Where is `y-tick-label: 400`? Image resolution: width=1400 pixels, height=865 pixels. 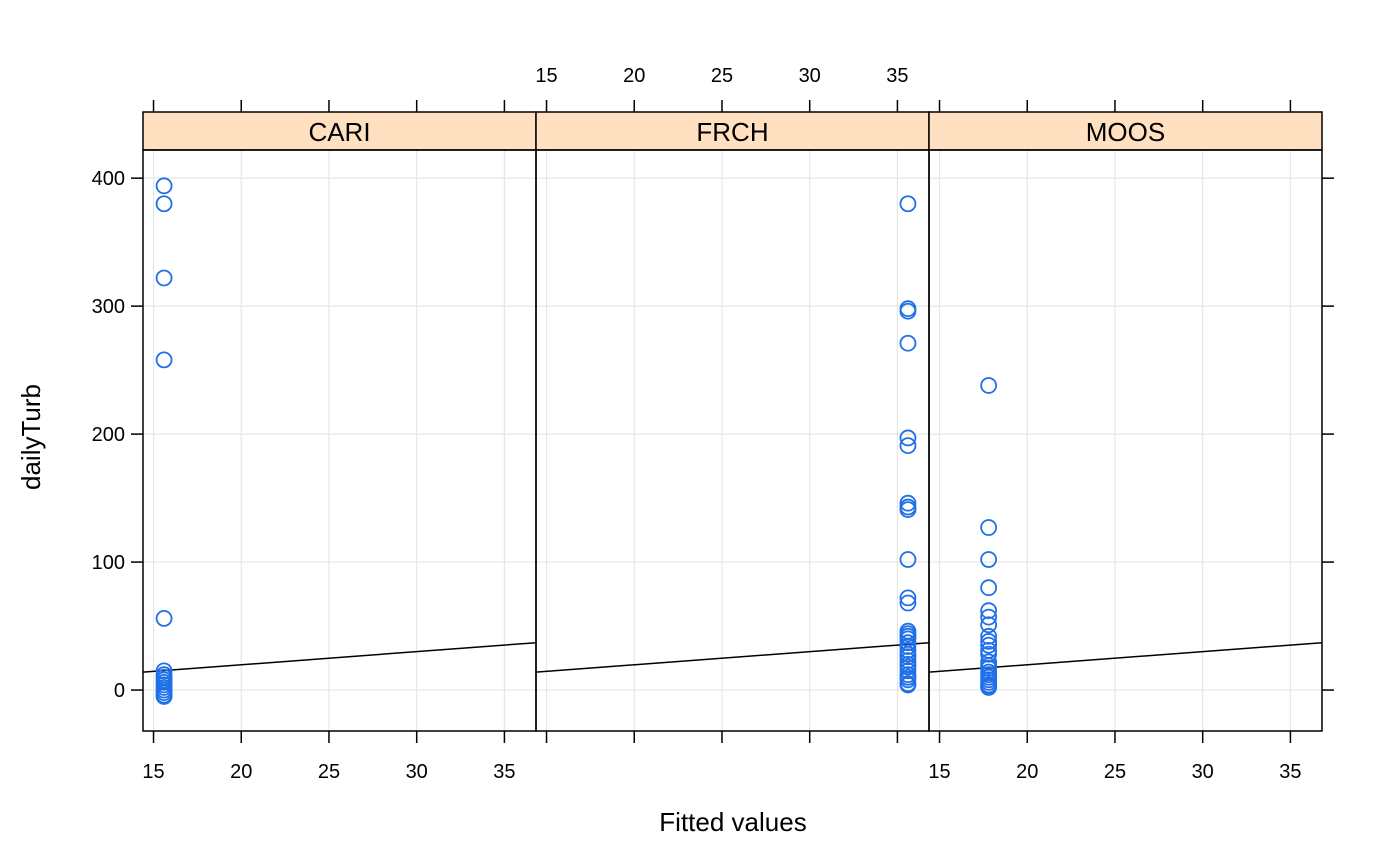
y-tick-label: 400 is located at coordinates (108, 179).